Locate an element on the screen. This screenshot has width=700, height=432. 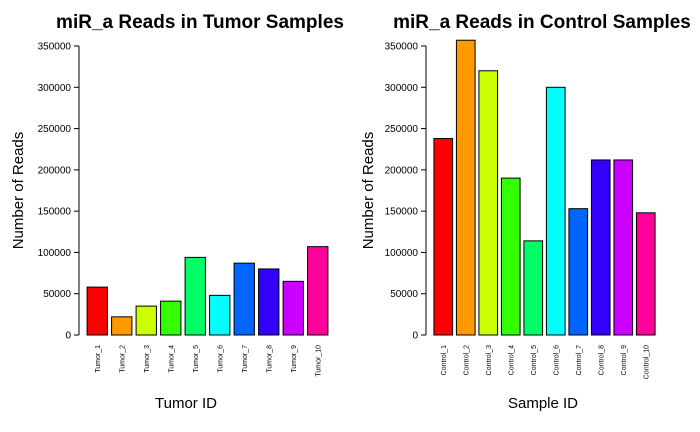
x-tick-label: Tumor_6 is located at coordinates (220, 359).